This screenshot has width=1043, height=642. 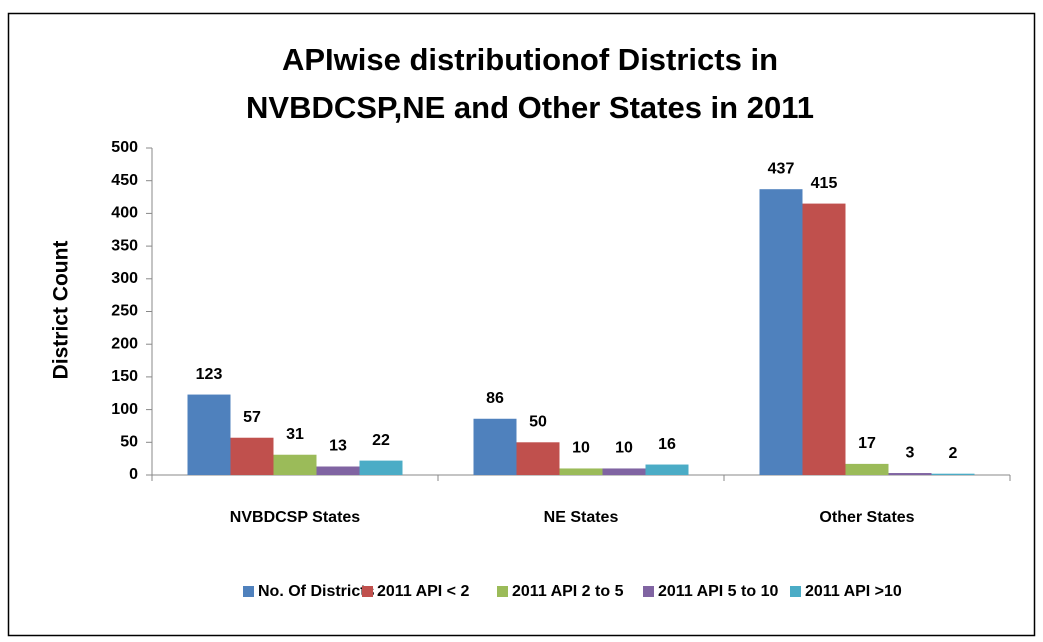 I want to click on data-label: 31, so click(x=295, y=434).